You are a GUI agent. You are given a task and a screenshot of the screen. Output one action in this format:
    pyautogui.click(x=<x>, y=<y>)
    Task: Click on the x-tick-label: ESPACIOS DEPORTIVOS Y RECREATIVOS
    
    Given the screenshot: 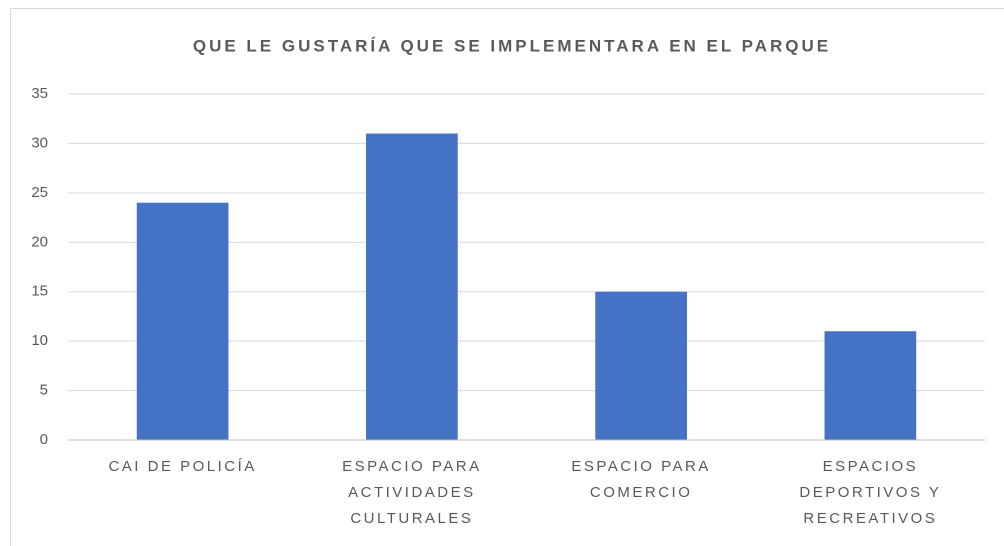 What is the action you would take?
    pyautogui.click(x=870, y=492)
    